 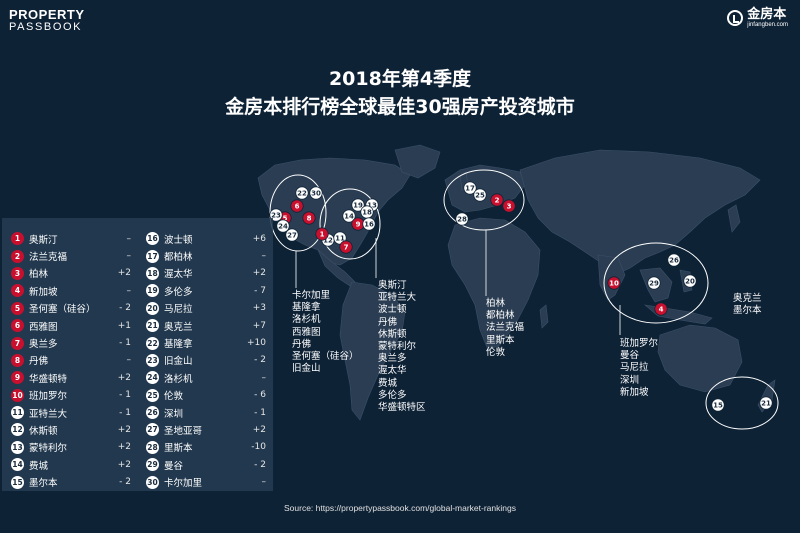 What do you see at coordinates (17, 482) in the screenshot?
I see `rank-badge: 15` at bounding box center [17, 482].